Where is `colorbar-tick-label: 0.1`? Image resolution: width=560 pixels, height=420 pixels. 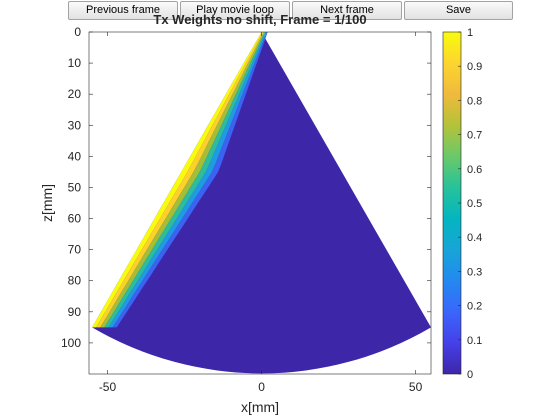 colorbar-tick-label: 0.1 is located at coordinates (474, 341).